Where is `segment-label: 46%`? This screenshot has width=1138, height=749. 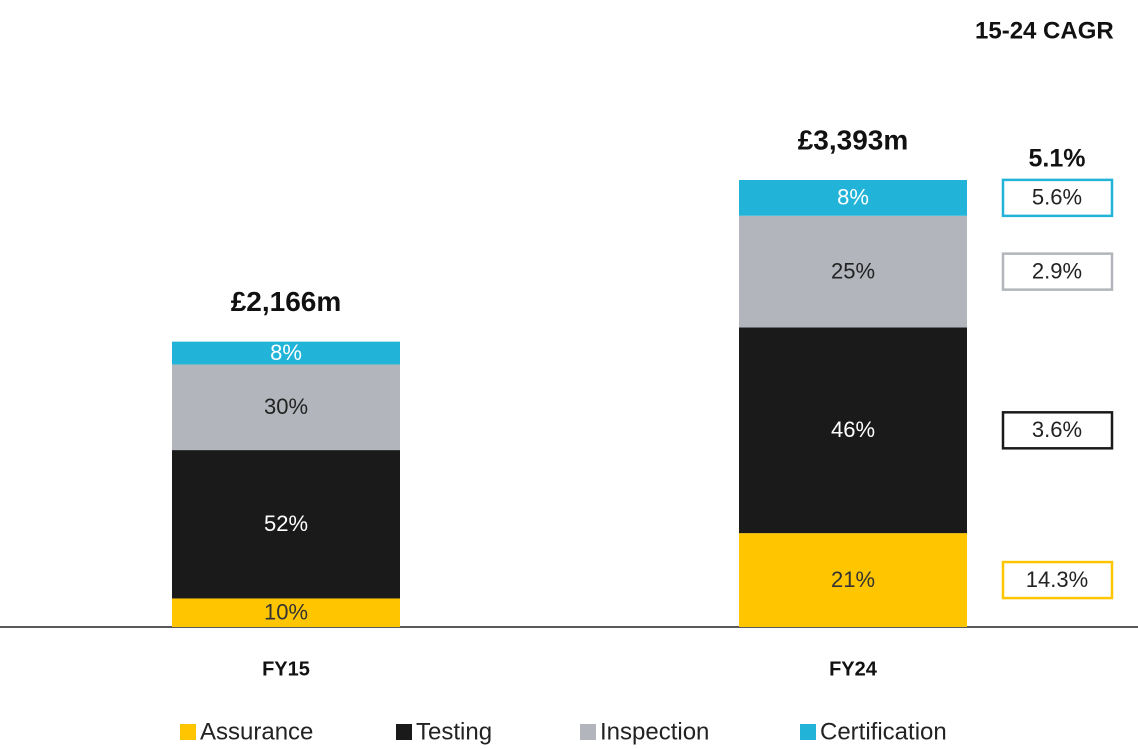
segment-label: 46% is located at coordinates (853, 429).